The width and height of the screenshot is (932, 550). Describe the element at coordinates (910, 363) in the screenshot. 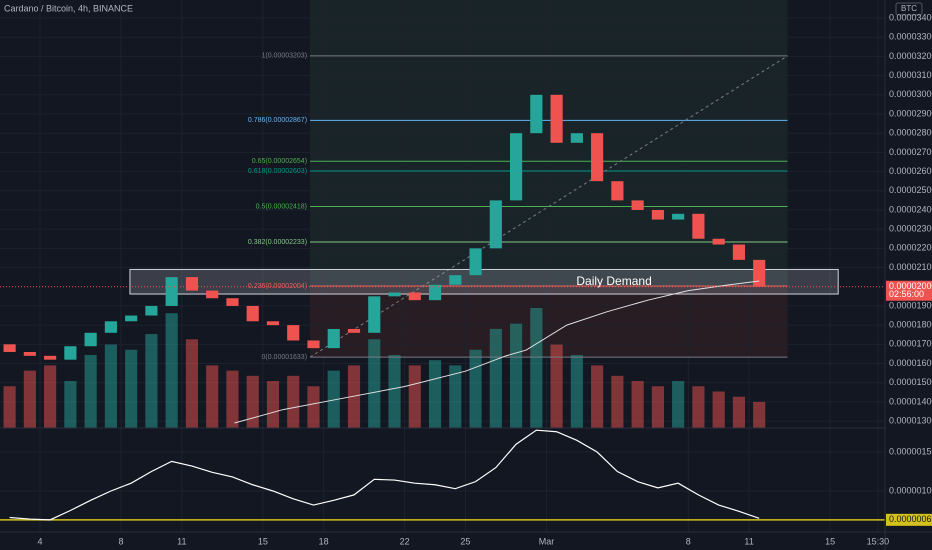

I see `y-tick-label: 0.00001600` at that location.